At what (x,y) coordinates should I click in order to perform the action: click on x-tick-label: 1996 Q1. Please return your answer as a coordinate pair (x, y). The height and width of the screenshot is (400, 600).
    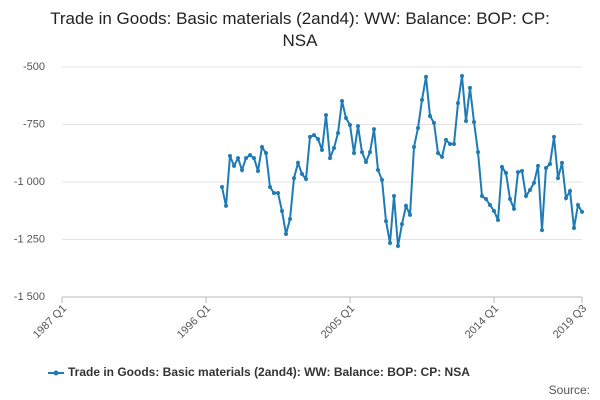
    Looking at the image, I should click on (194, 322).